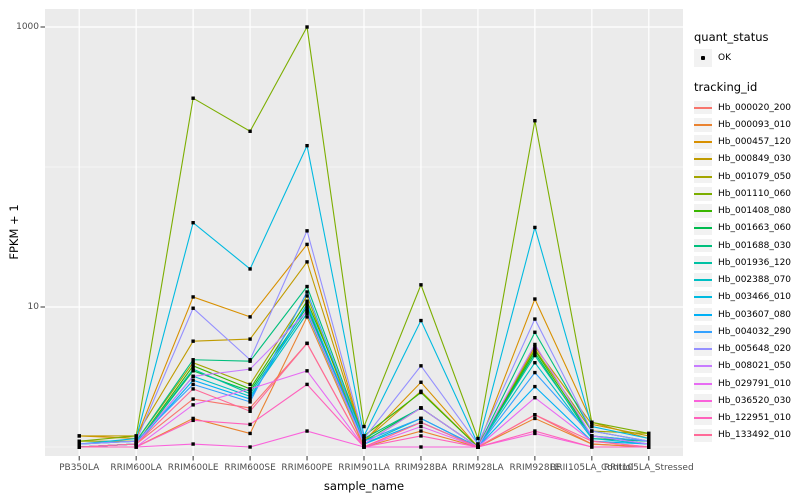 This screenshot has height=500, width=800. What do you see at coordinates (250, 468) in the screenshot?
I see `x-tick-label: RRIM600SE` at bounding box center [250, 468].